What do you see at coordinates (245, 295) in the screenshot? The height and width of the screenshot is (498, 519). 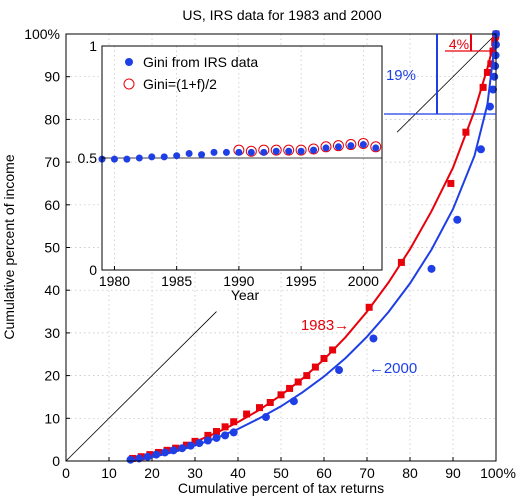 I see `inset-x-axis-label: Year` at bounding box center [245, 295].